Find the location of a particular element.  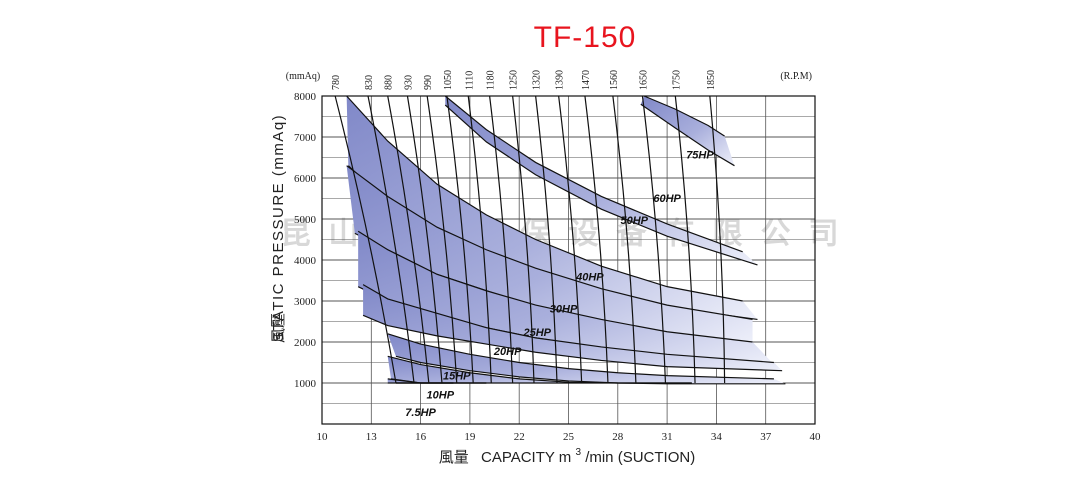

y-tick-label: 3000 is located at coordinates (305, 302).